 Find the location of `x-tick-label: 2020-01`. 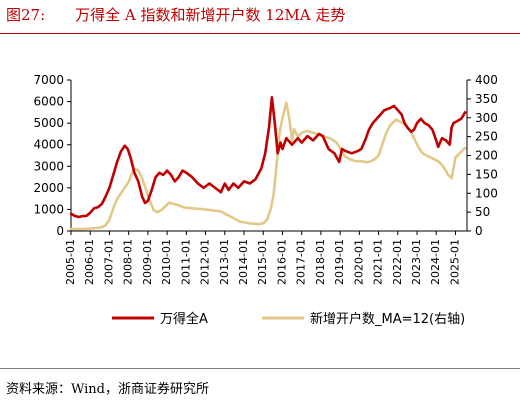

x-tick-label: 2020-01 is located at coordinates (358, 262).